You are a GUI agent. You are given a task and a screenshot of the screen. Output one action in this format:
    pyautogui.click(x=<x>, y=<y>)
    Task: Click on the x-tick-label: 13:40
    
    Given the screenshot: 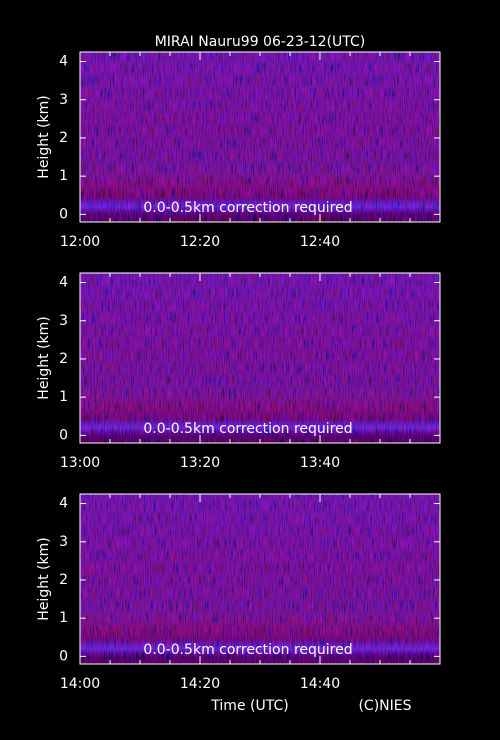 What is the action you would take?
    pyautogui.click(x=320, y=463)
    